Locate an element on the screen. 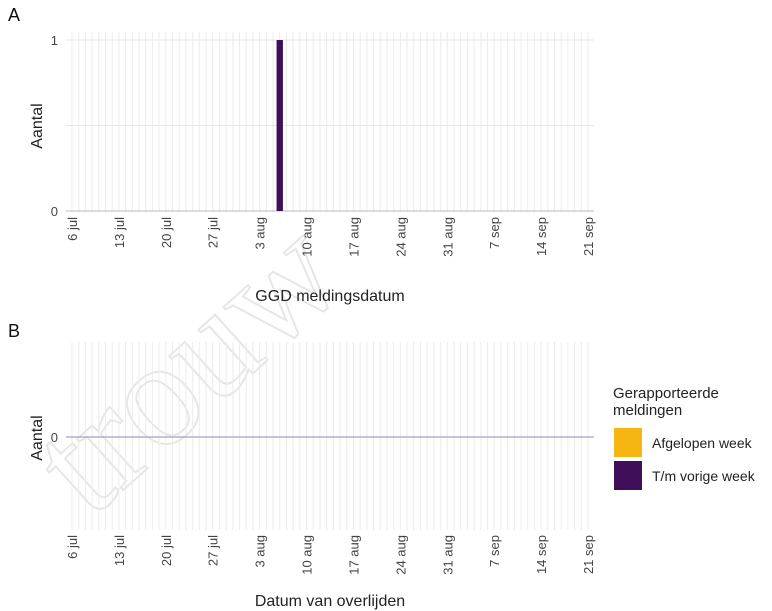 The width and height of the screenshot is (772, 611). panel-a-x-axis-title: GGD meldingsdatum is located at coordinates (329, 296).